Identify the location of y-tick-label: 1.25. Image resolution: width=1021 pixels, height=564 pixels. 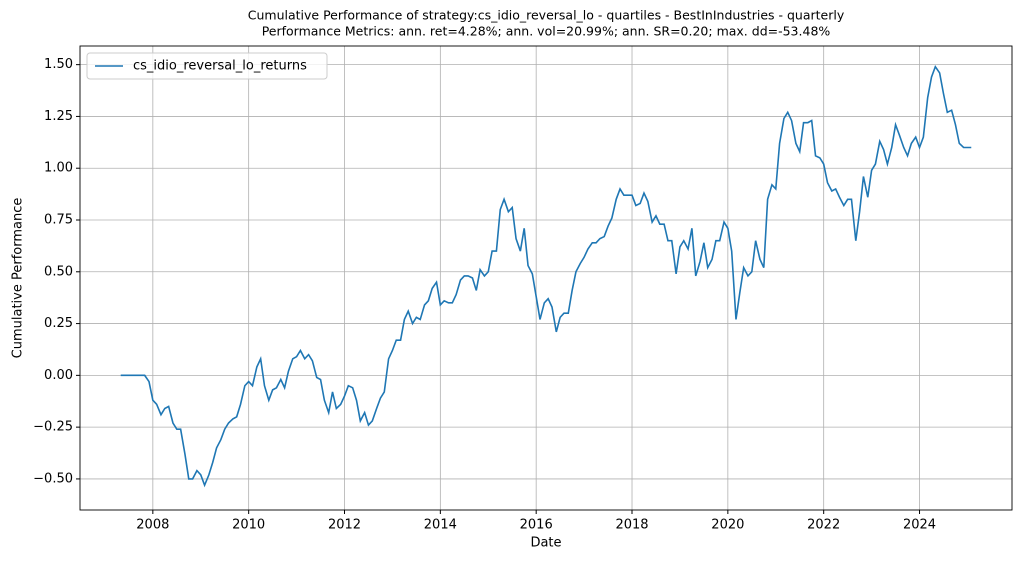
(58, 116).